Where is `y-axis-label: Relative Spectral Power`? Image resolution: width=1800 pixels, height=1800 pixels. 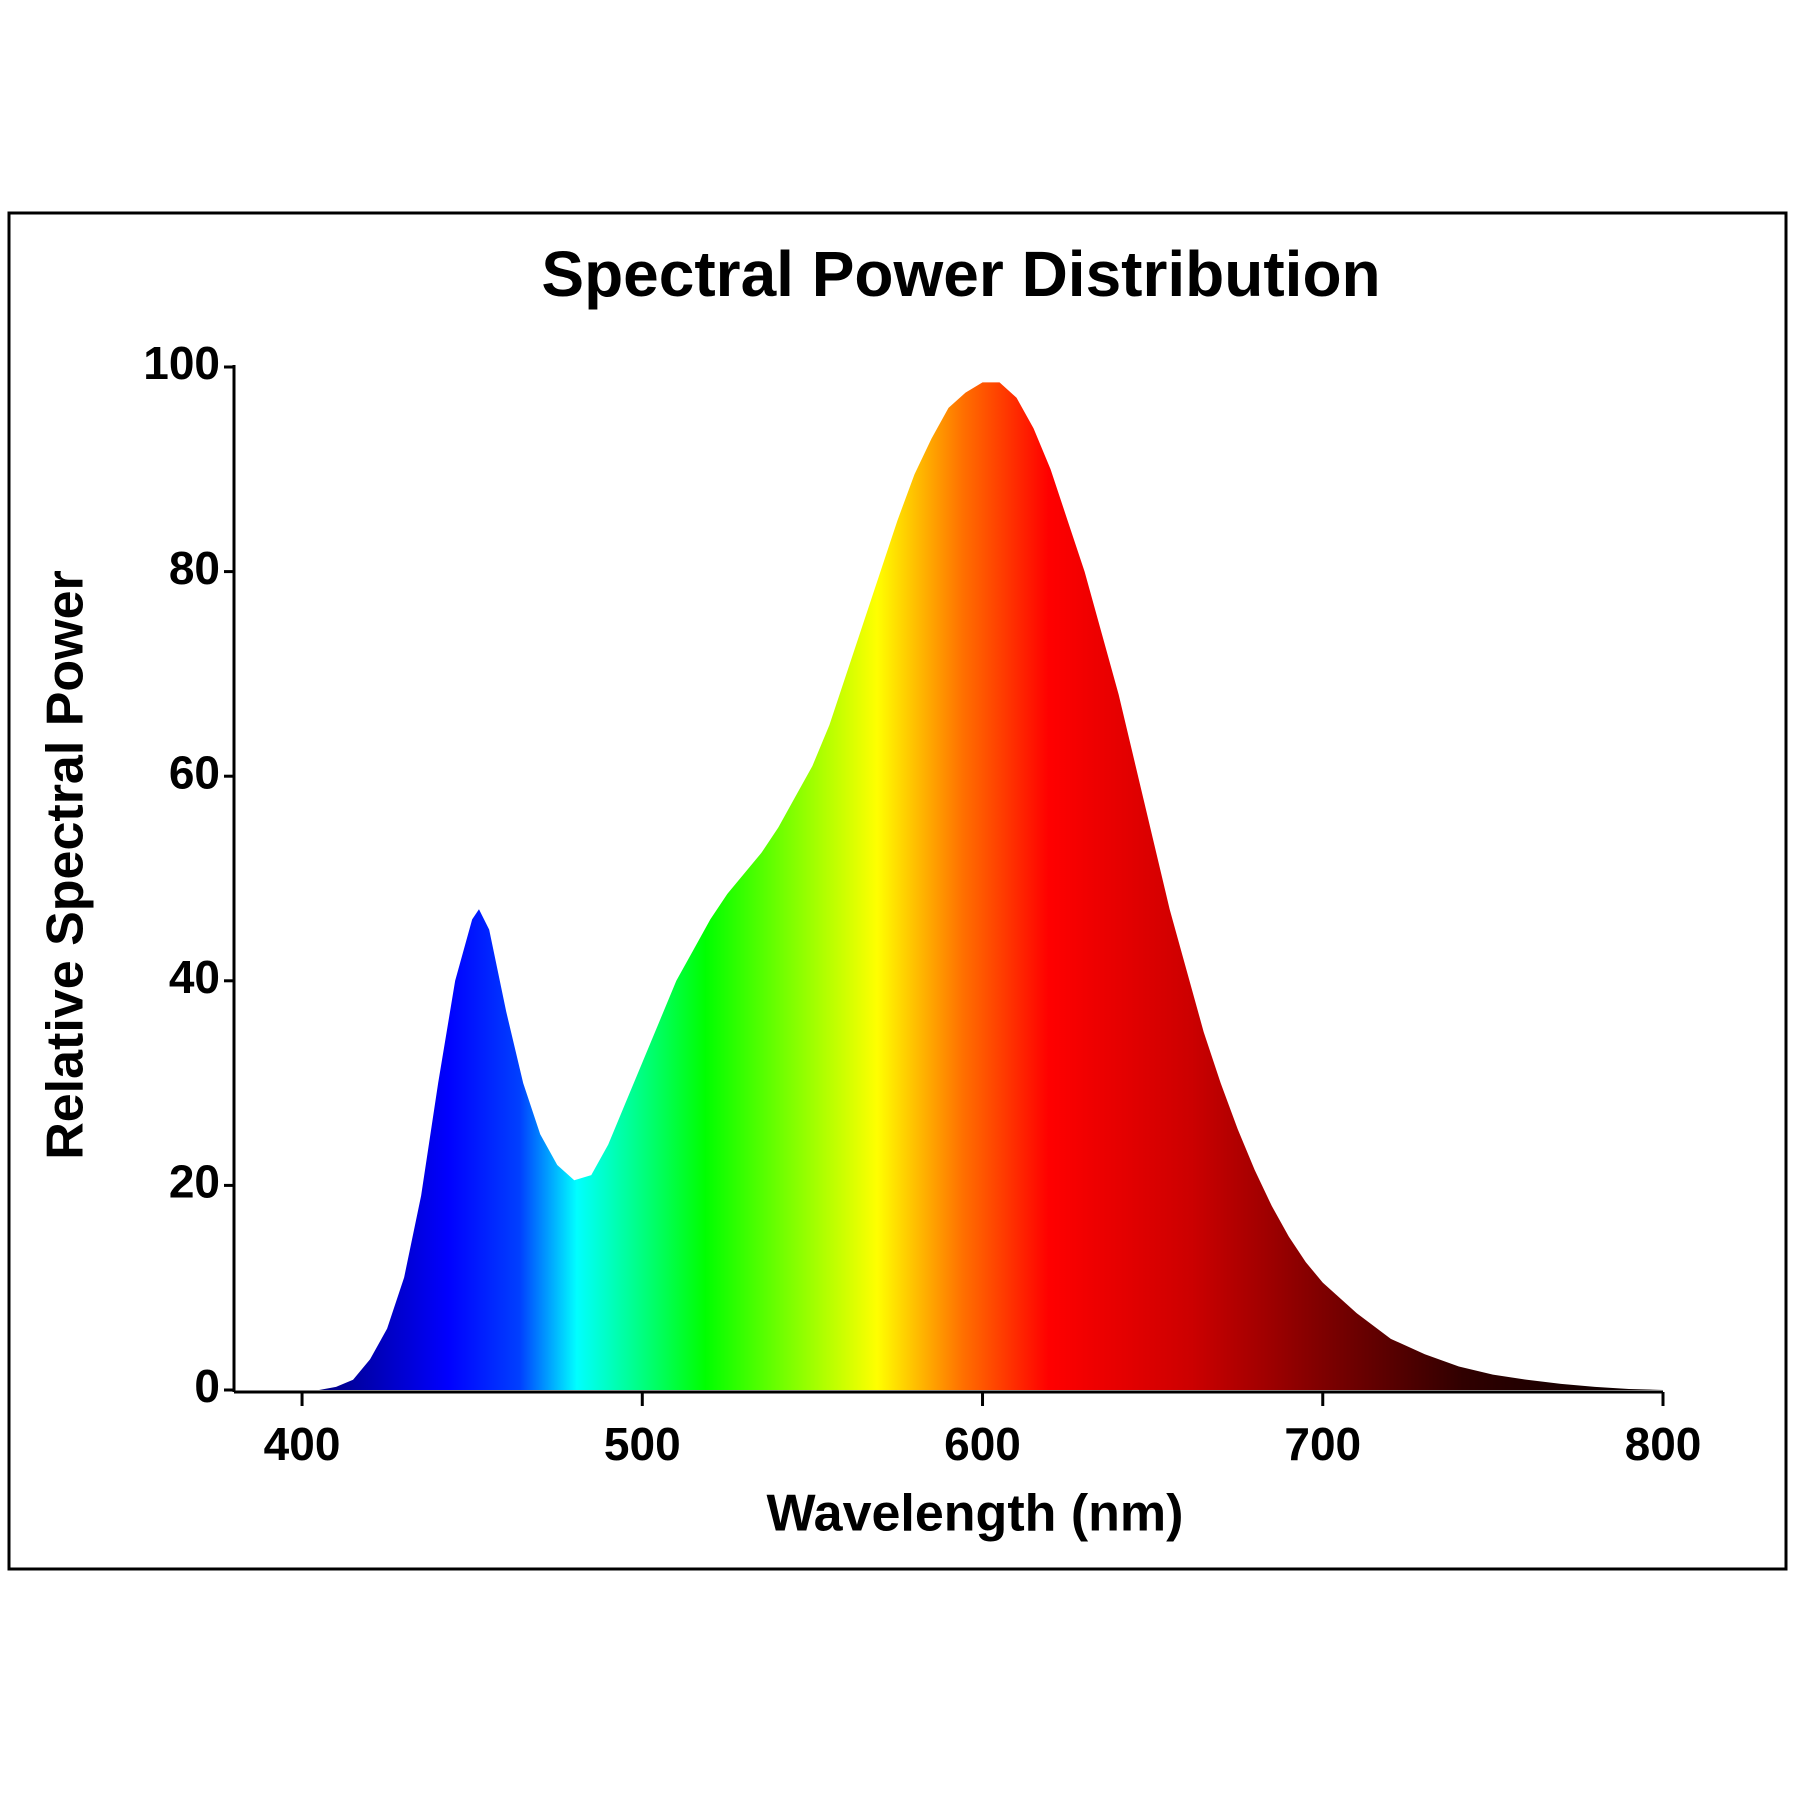
y-axis-label: Relative Spectral Power is located at coordinates (66, 865).